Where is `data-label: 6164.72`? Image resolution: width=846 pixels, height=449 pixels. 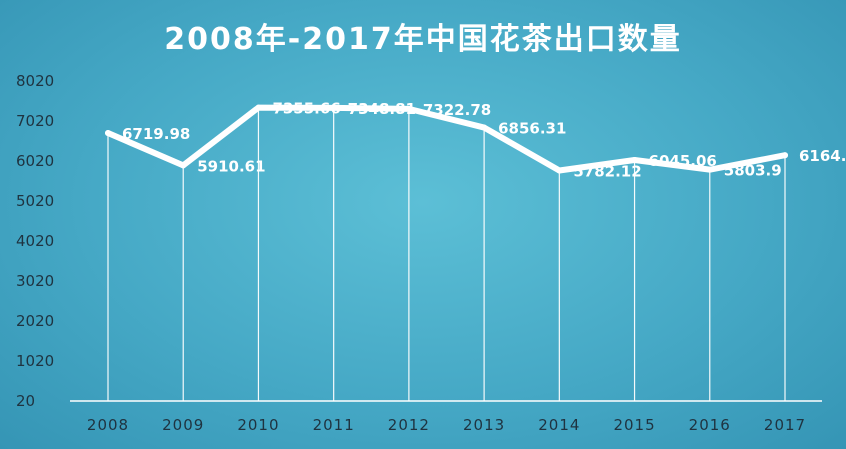 data-label: 6164.72 is located at coordinates (822, 156).